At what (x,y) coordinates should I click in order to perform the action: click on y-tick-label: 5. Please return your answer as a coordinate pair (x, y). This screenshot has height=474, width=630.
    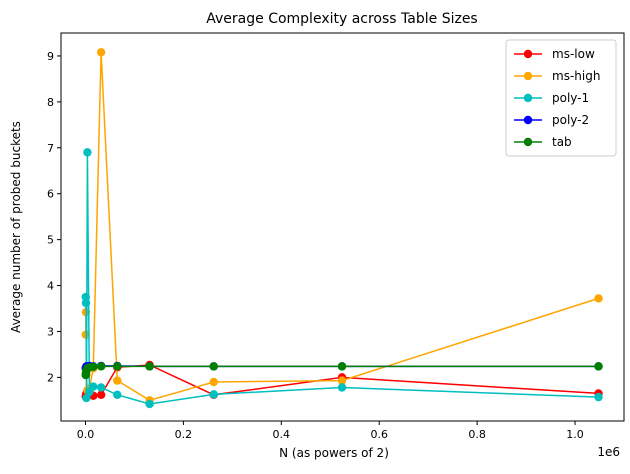
    Looking at the image, I should click on (50, 240).